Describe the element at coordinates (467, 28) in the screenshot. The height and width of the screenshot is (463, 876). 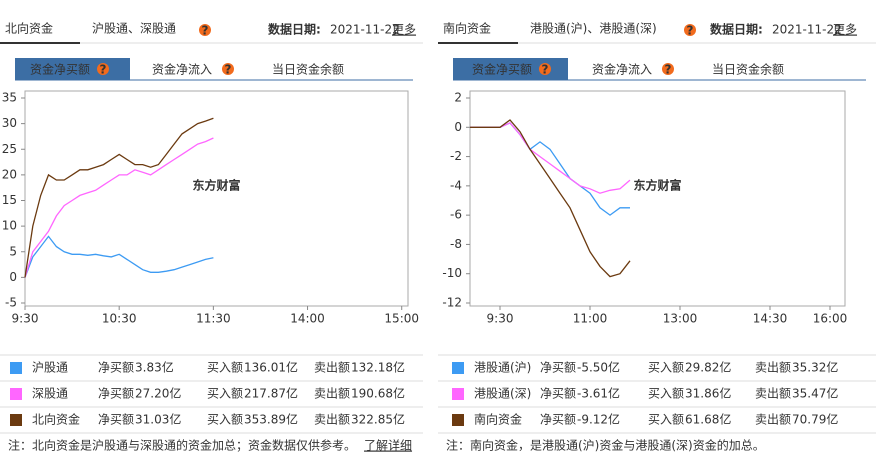
I see `panel-title: 南向资金` at that location.